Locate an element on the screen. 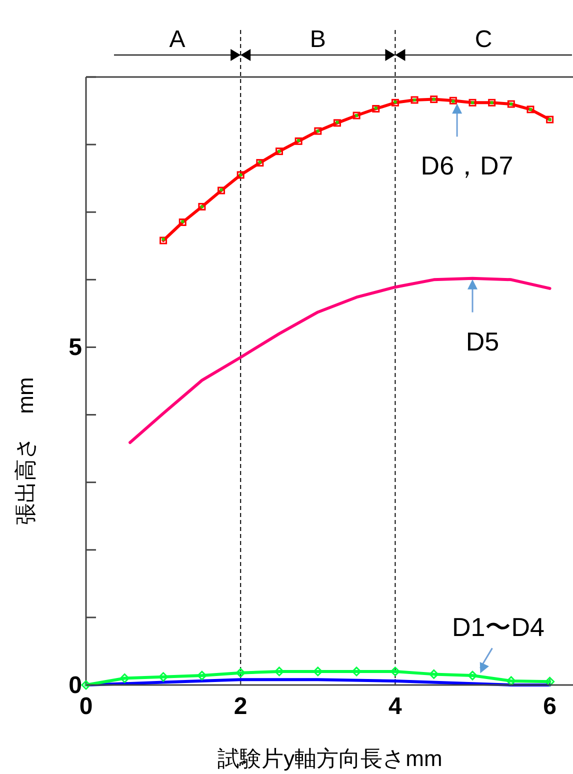 Image resolution: width=573 pixels, height=774 pixels. y-tick-label: 5 is located at coordinates (75, 348).